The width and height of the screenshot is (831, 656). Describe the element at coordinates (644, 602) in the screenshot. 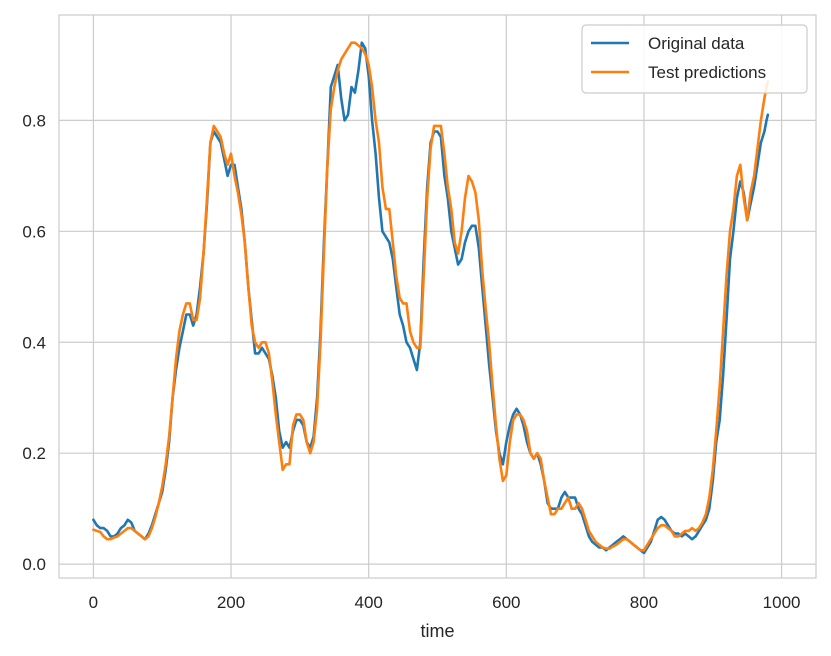

I see `x-tick-label: 800` at that location.